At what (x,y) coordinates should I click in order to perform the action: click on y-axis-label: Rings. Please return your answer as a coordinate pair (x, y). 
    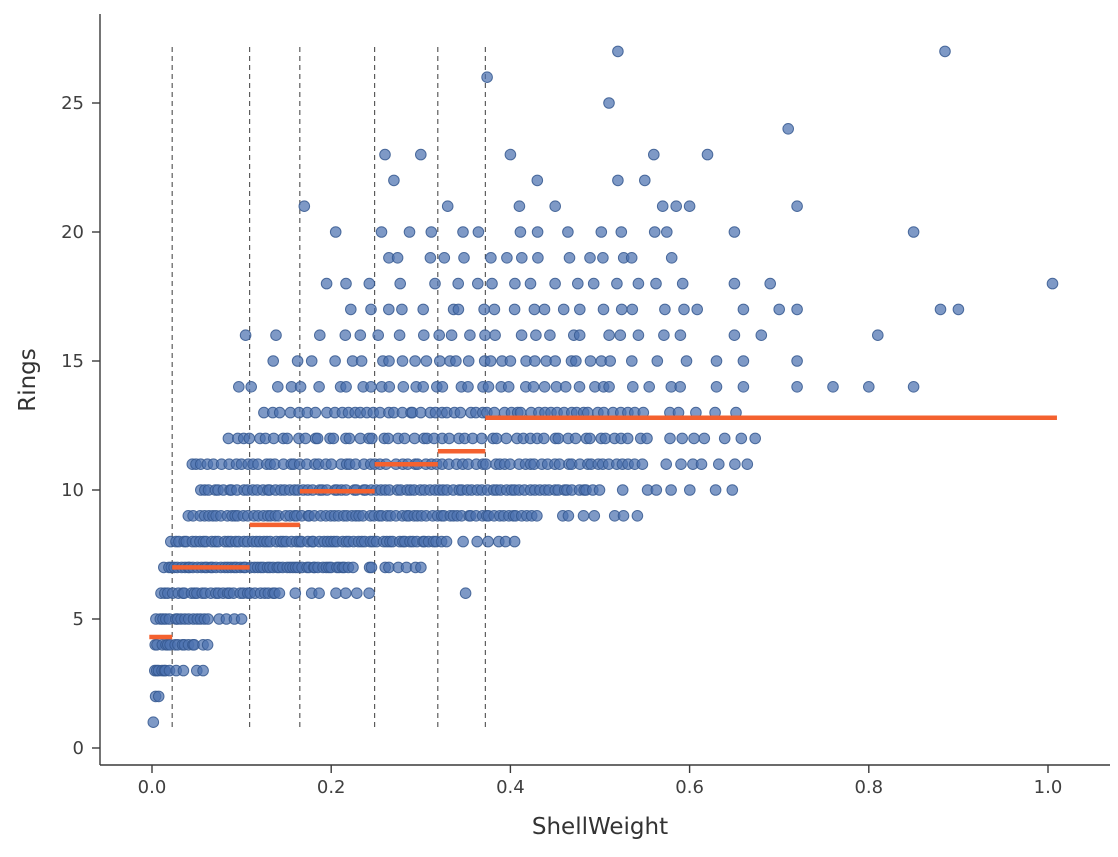
    Looking at the image, I should click on (28, 380).